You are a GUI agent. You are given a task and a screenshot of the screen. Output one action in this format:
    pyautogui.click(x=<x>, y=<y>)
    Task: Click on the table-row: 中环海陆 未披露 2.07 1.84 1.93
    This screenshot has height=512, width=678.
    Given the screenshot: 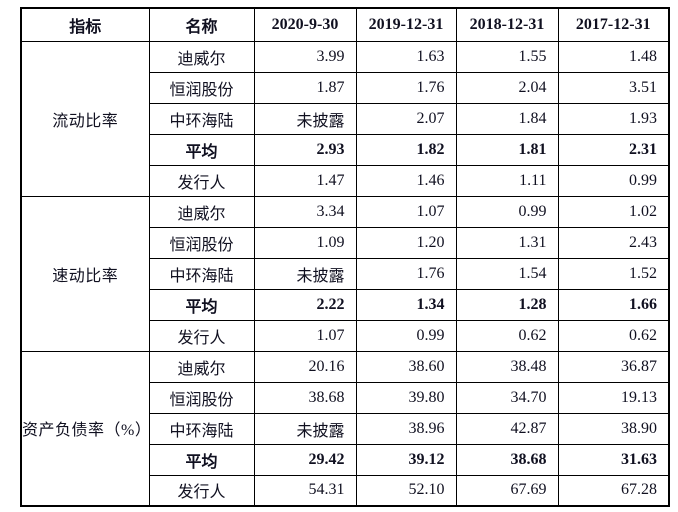 What is the action you would take?
    pyautogui.click(x=345, y=118)
    